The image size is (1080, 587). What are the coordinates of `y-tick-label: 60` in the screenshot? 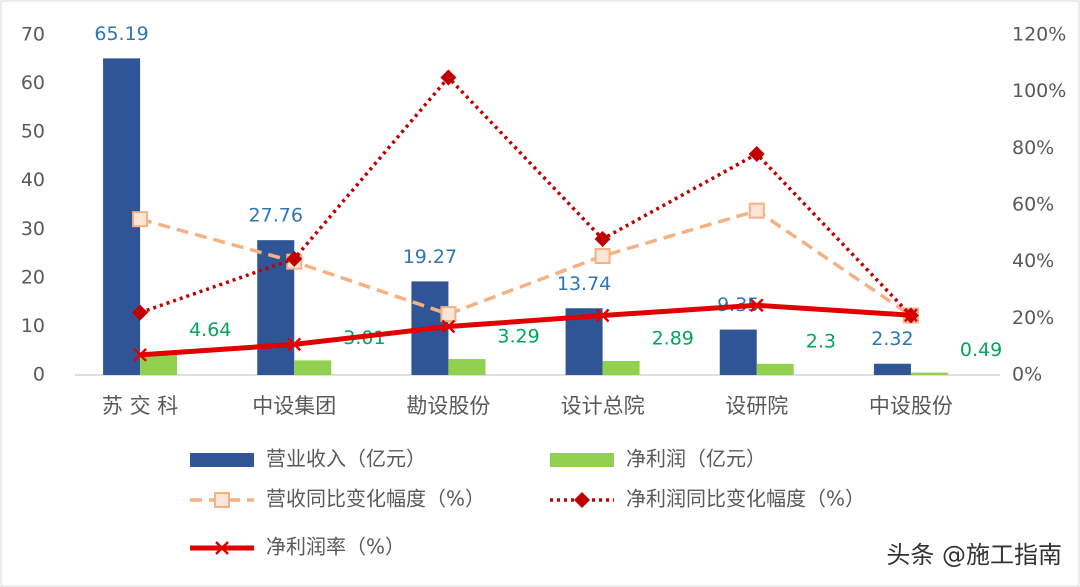 It's located at (33, 83).